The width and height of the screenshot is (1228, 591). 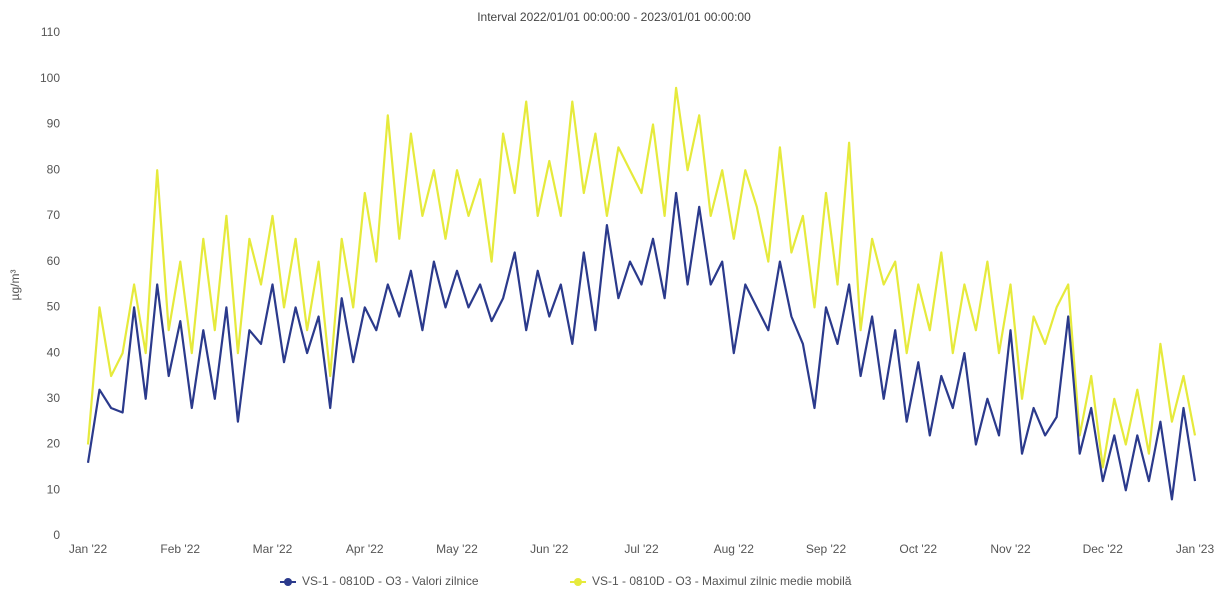 I want to click on y-tick-label: 20, so click(x=54, y=444).